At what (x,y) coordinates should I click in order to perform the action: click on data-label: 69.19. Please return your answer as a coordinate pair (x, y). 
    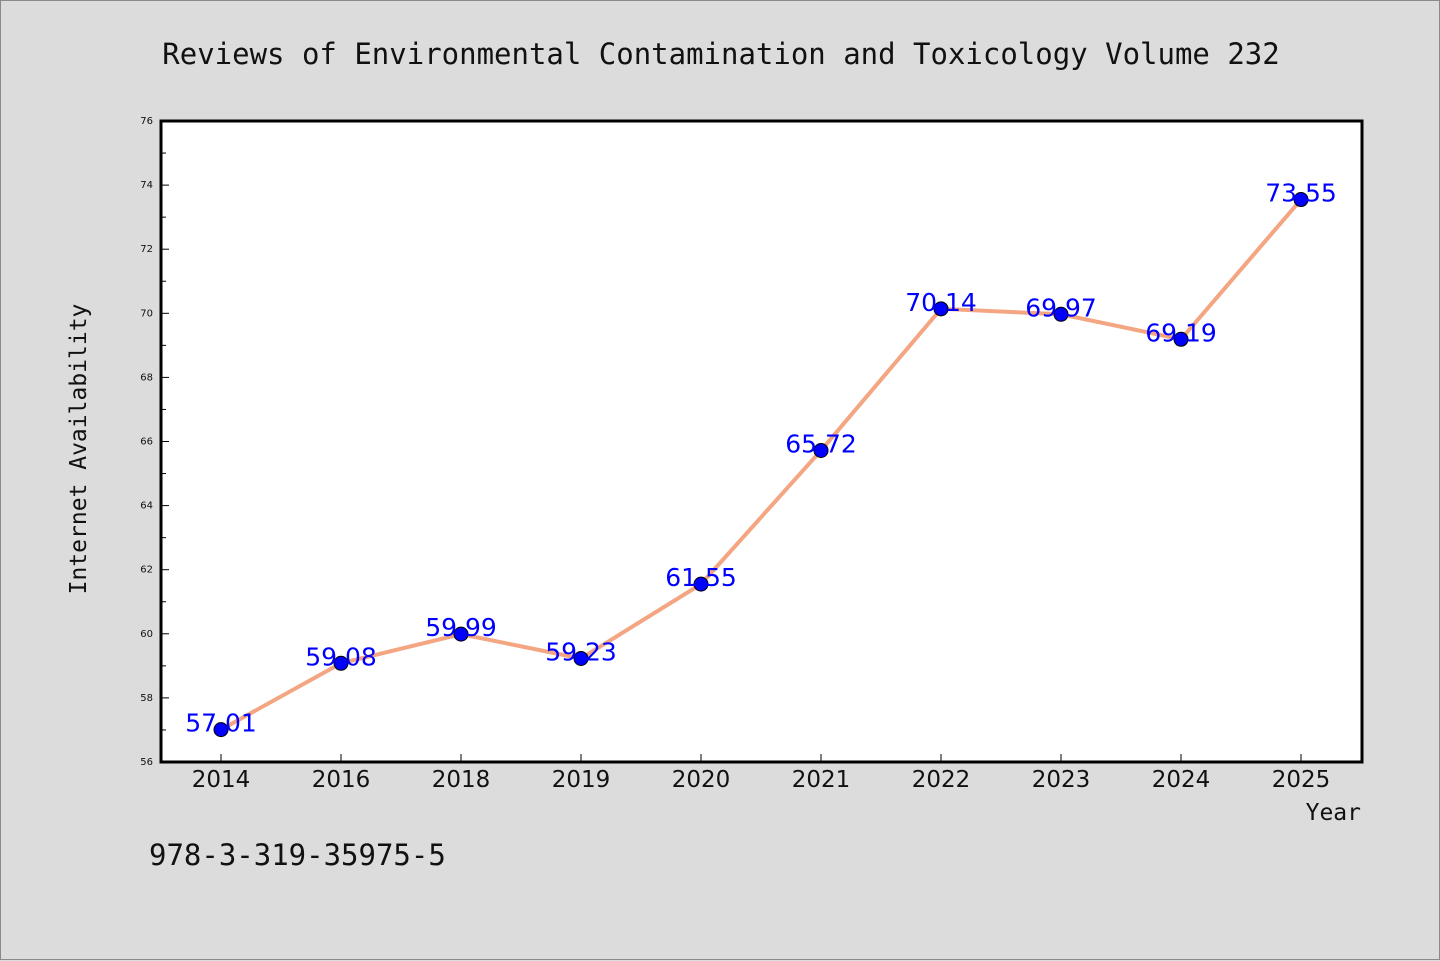
    Looking at the image, I should click on (1181, 332).